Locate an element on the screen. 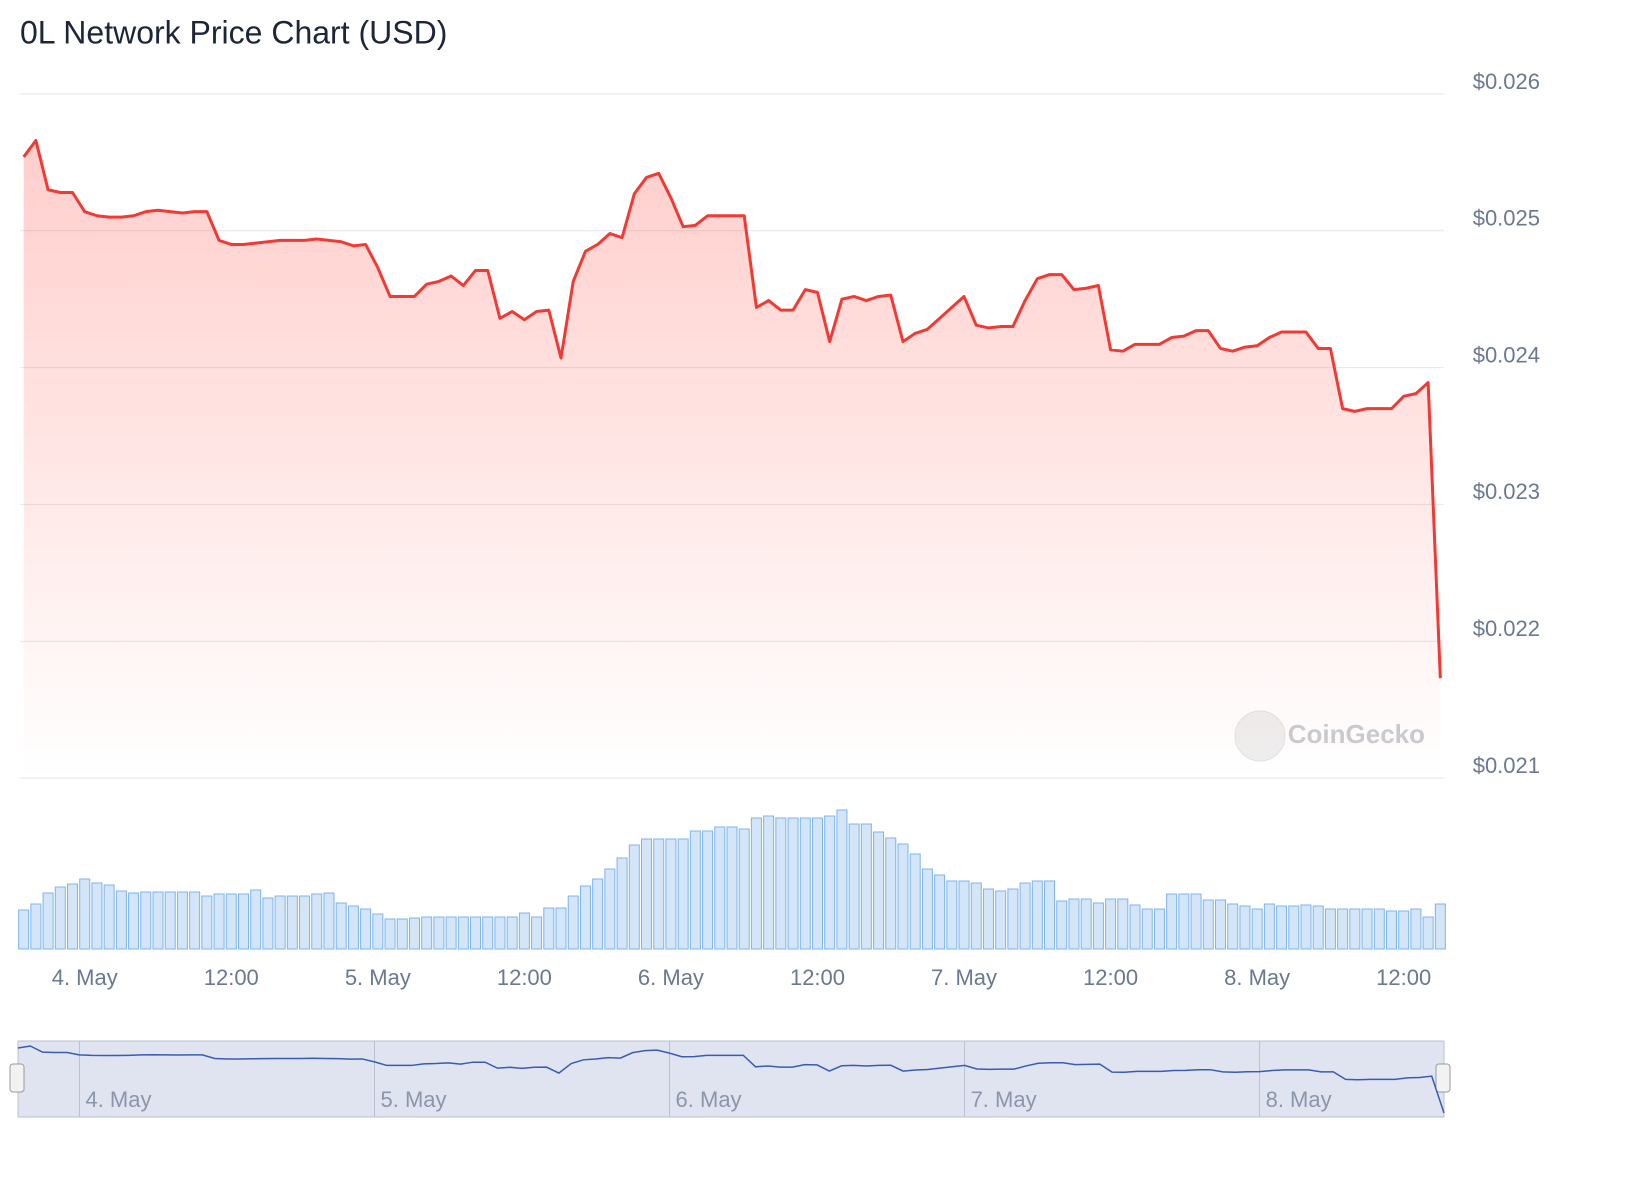 This screenshot has height=1200, width=1644. x-tick-label: 6. May is located at coordinates (671, 977).